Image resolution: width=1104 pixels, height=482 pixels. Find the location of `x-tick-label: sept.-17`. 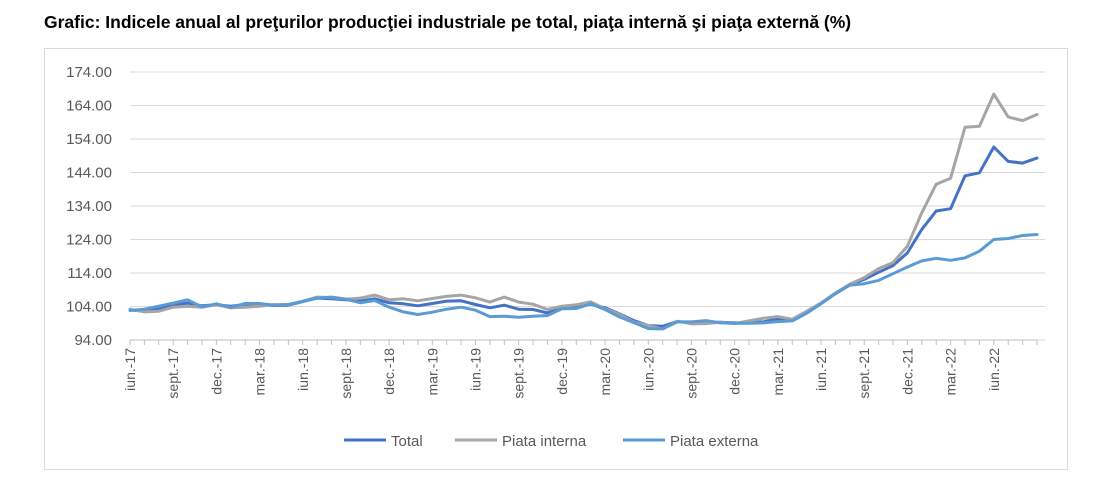

x-tick-label: sept.-17 is located at coordinates (173, 373).